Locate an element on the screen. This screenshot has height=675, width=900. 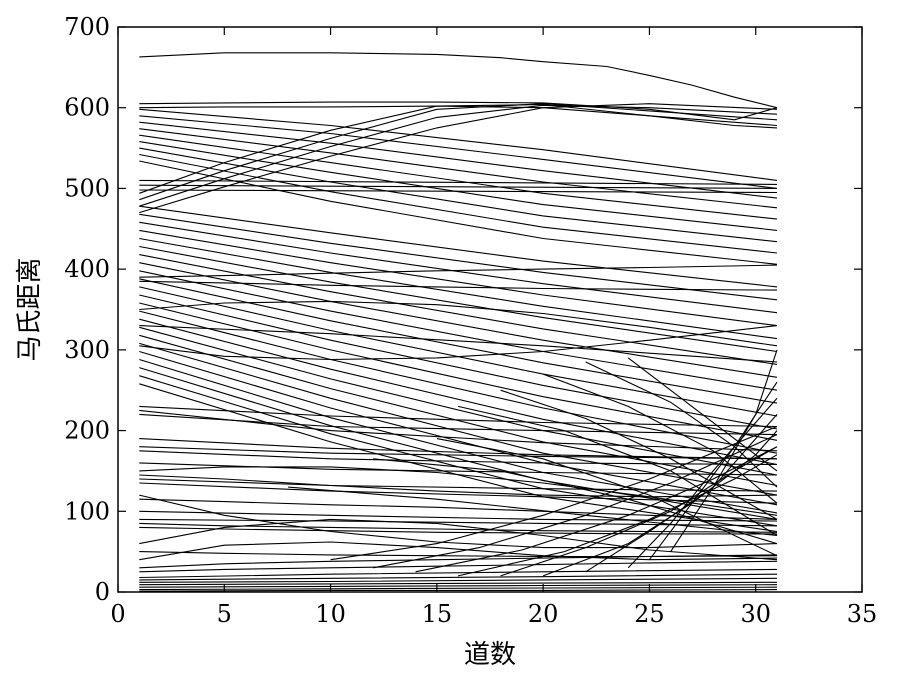
y-tick-label-1: 100 is located at coordinates (87, 511).